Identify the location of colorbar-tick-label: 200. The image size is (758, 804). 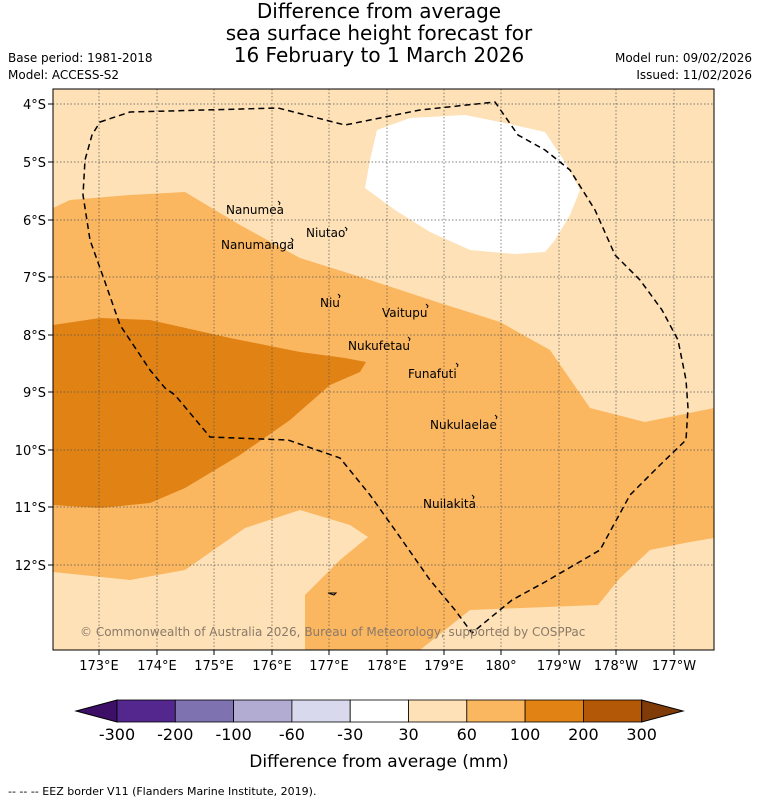
(583, 734).